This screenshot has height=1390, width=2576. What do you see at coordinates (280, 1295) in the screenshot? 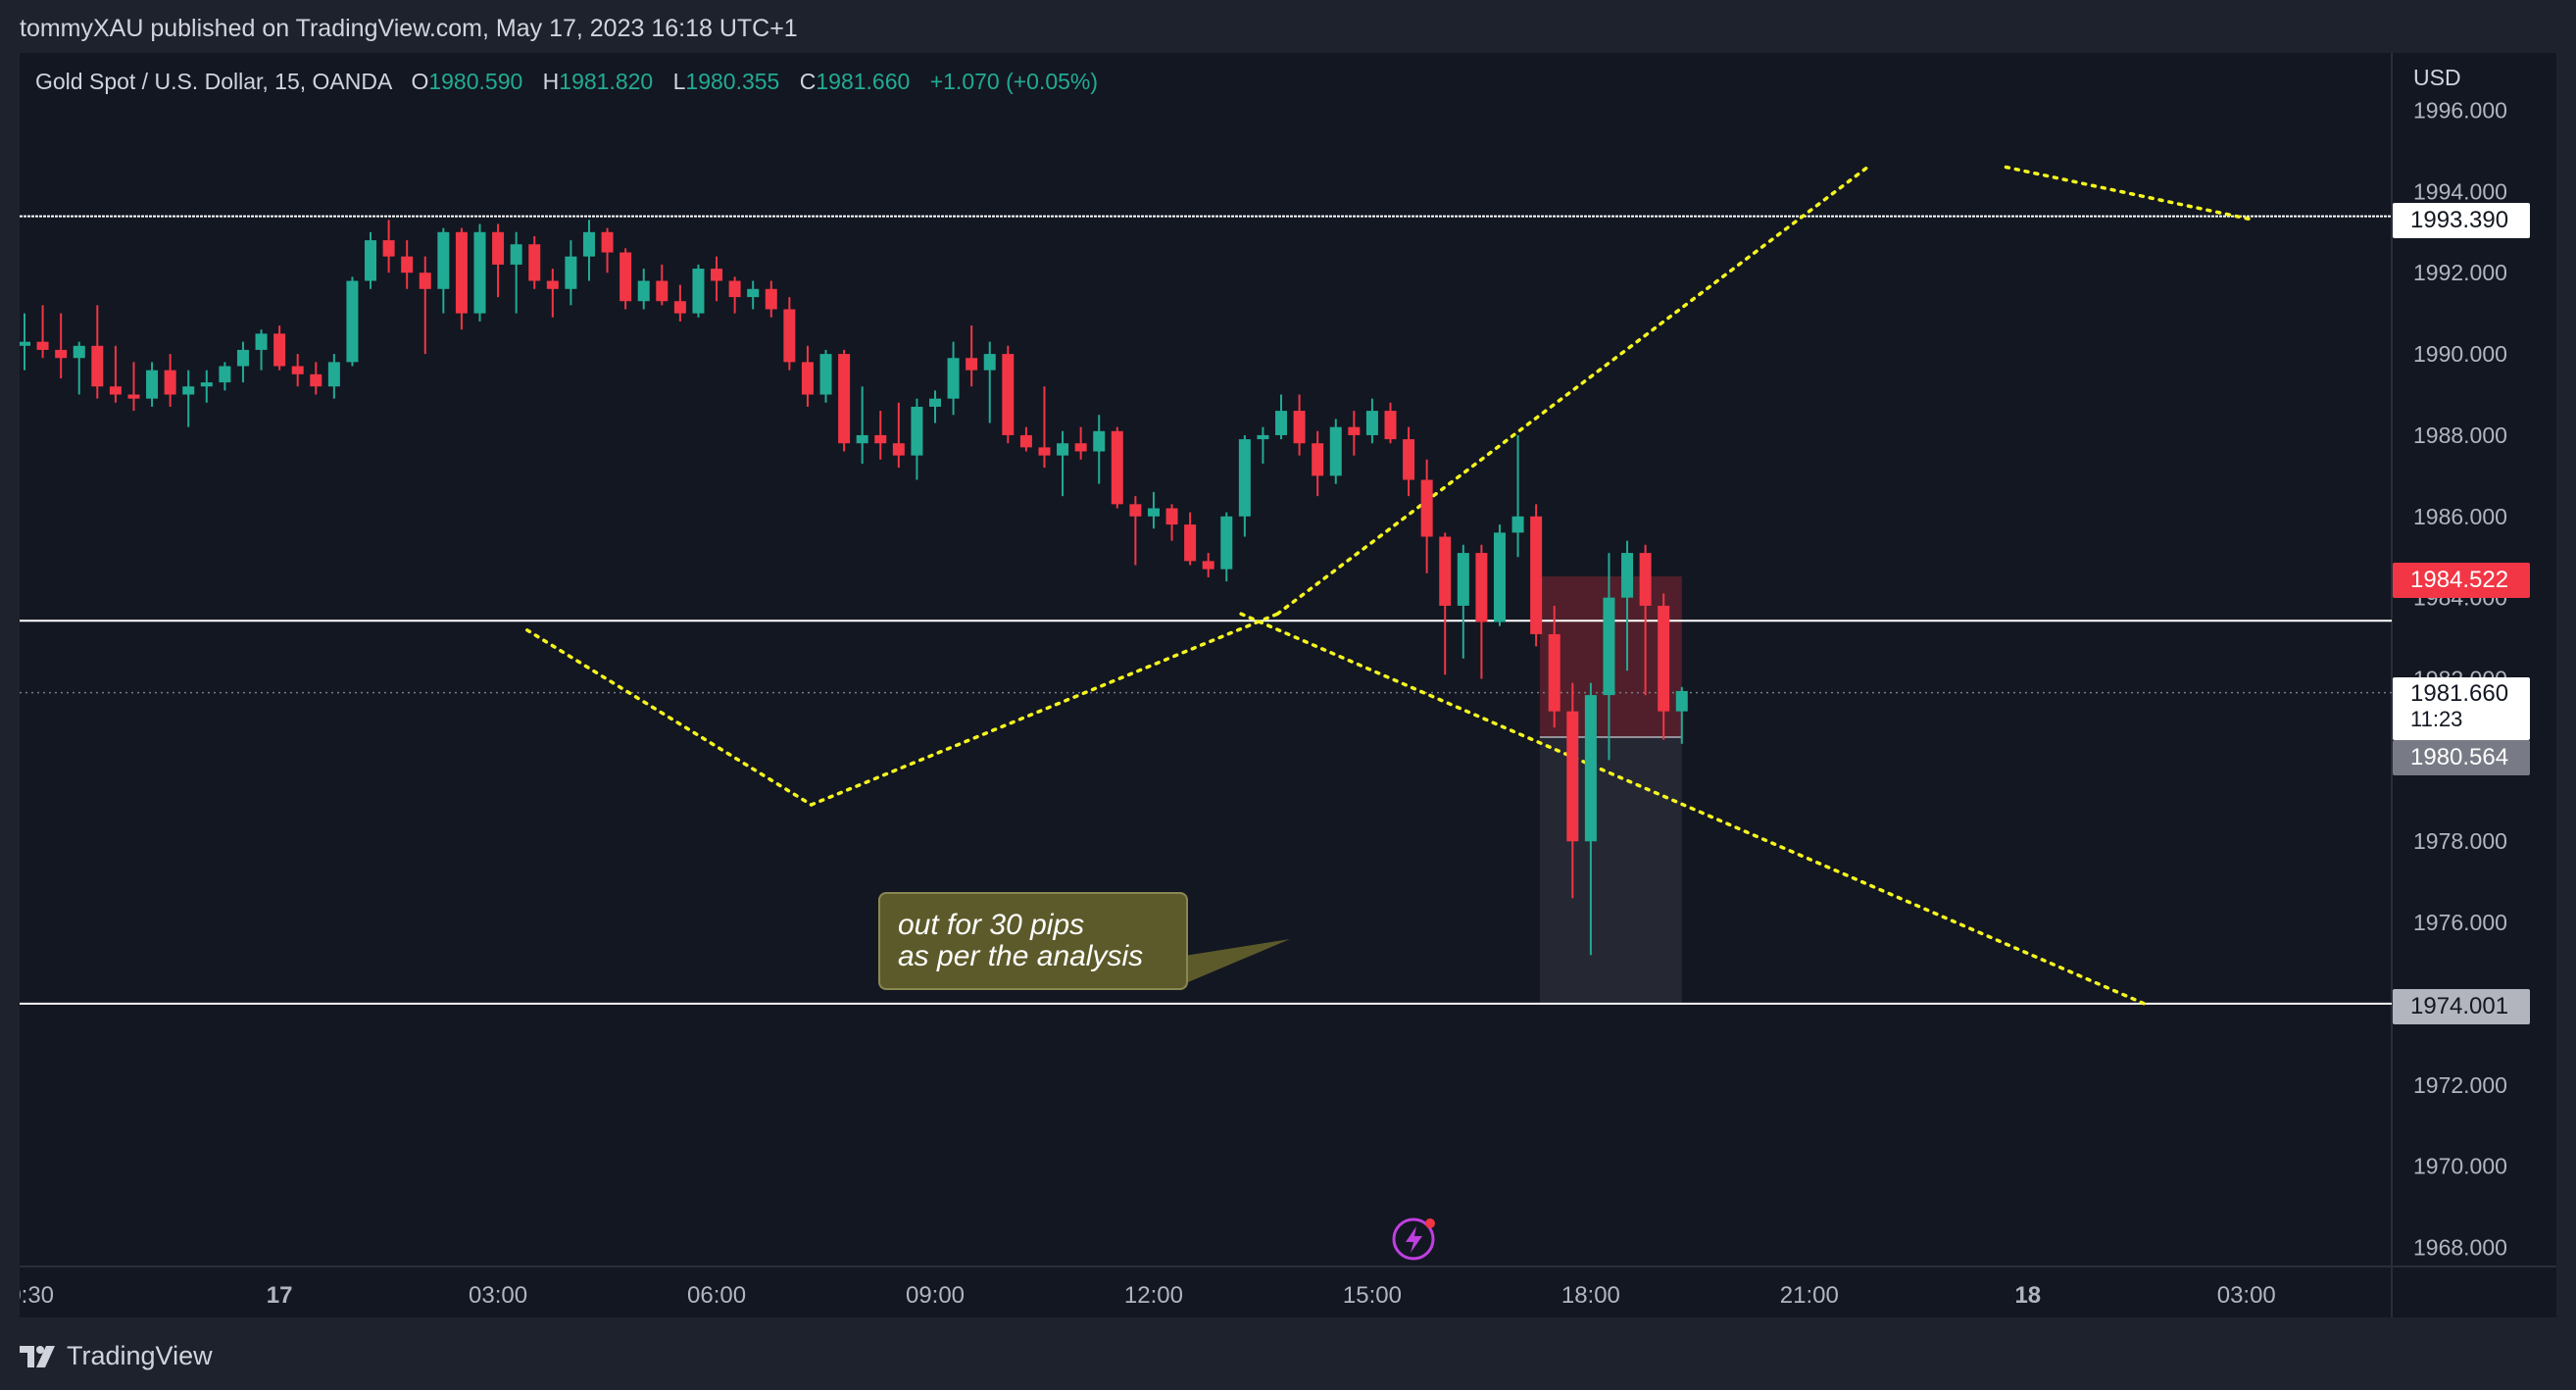
I see `x-tick-label: 17` at bounding box center [280, 1295].